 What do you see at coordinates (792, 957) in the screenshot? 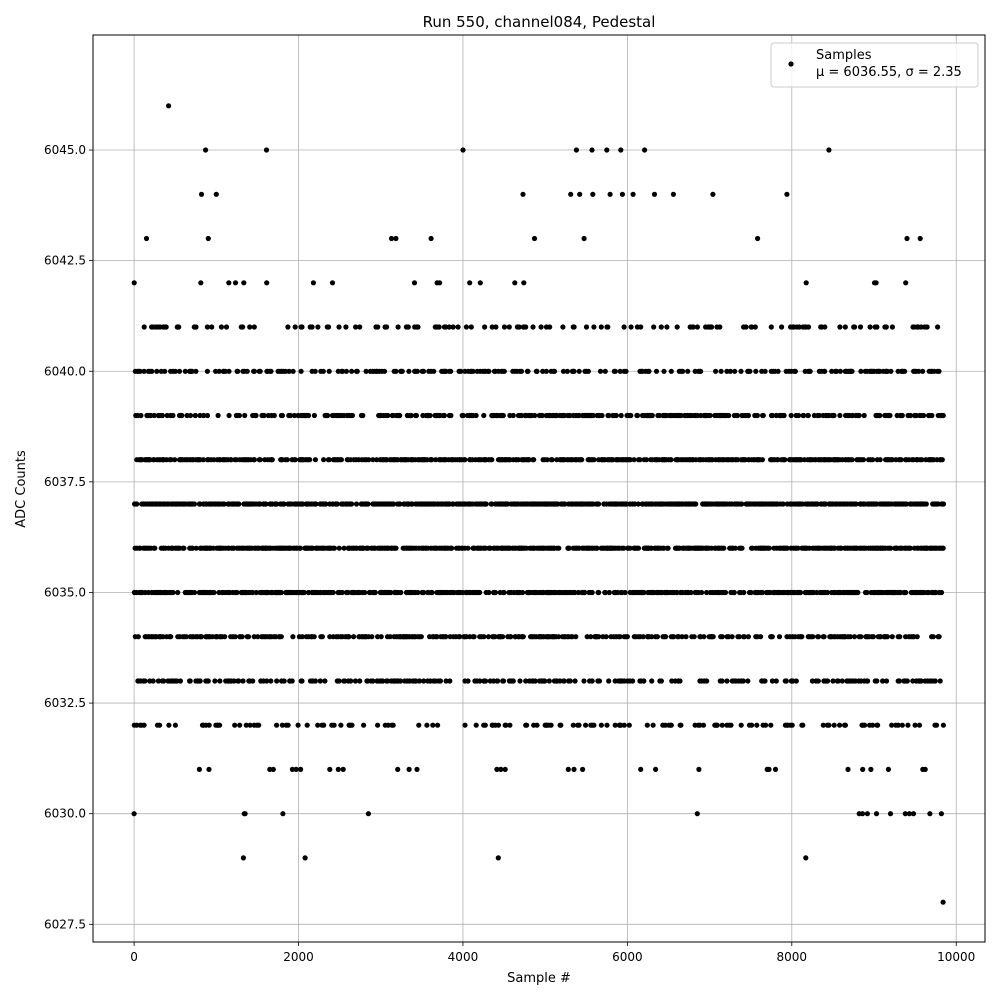
I see `x-tick-label: 8000` at bounding box center [792, 957].